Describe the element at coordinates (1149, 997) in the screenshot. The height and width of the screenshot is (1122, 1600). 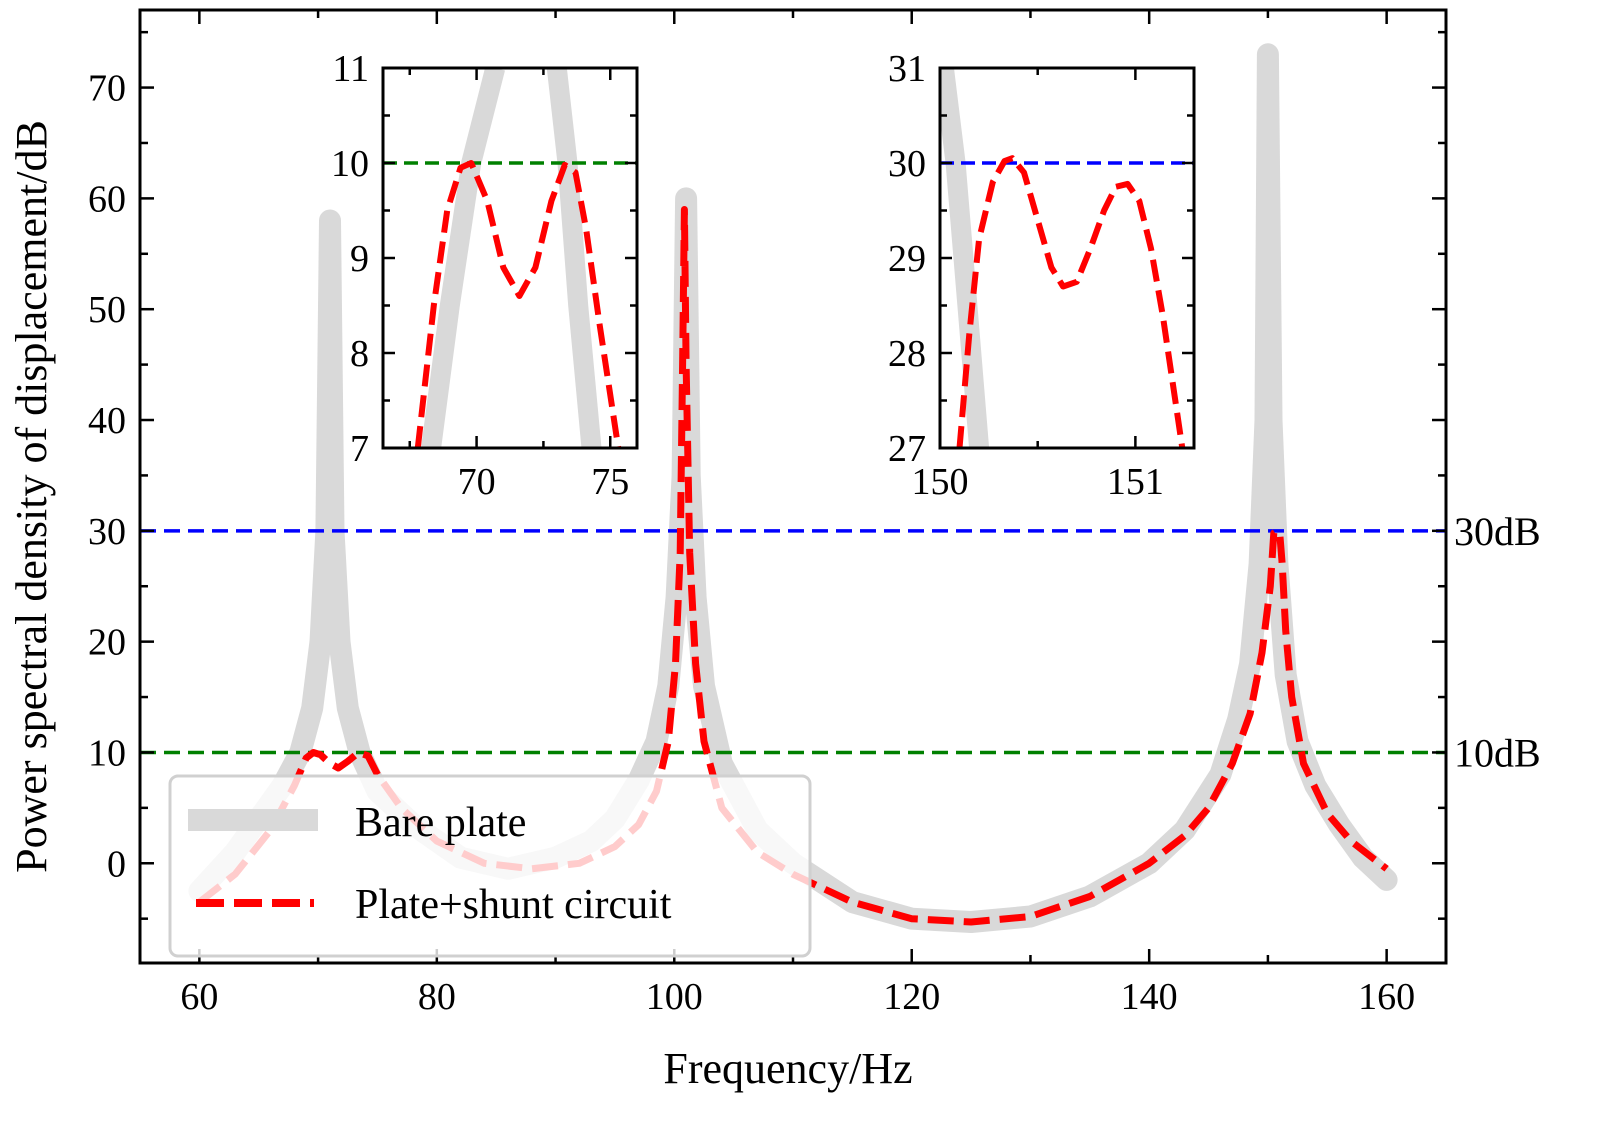
I see `main-x-tick-label: 140` at that location.